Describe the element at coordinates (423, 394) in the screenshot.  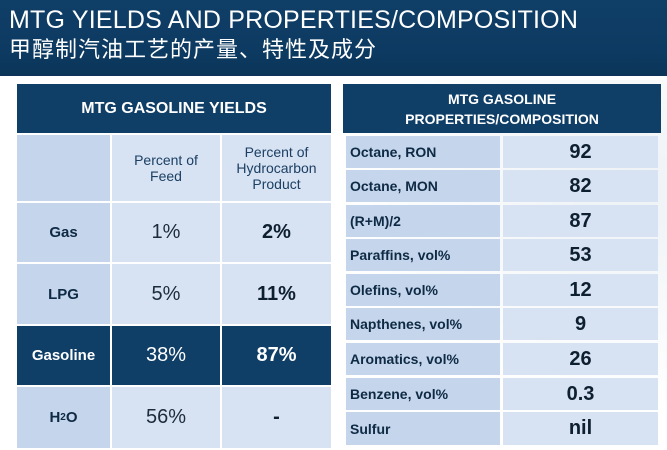
I see `property-label: Benzene, vol%` at that location.